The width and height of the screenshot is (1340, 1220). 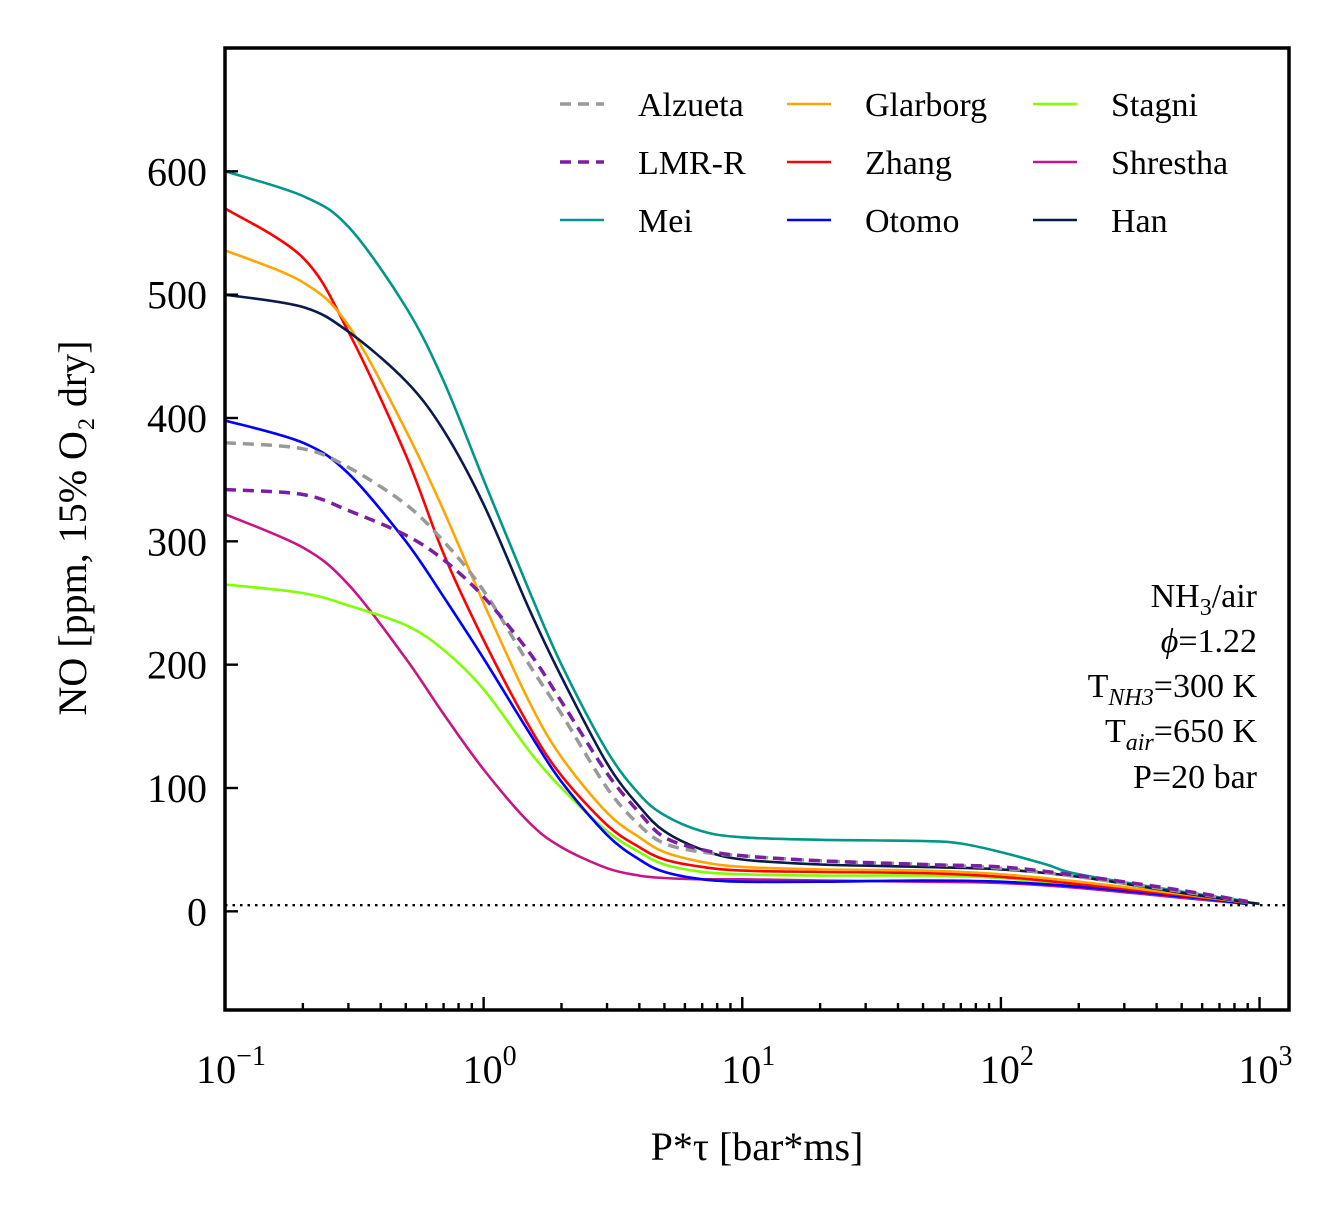 I want to click on y-tick-label: 400, so click(x=177, y=418).